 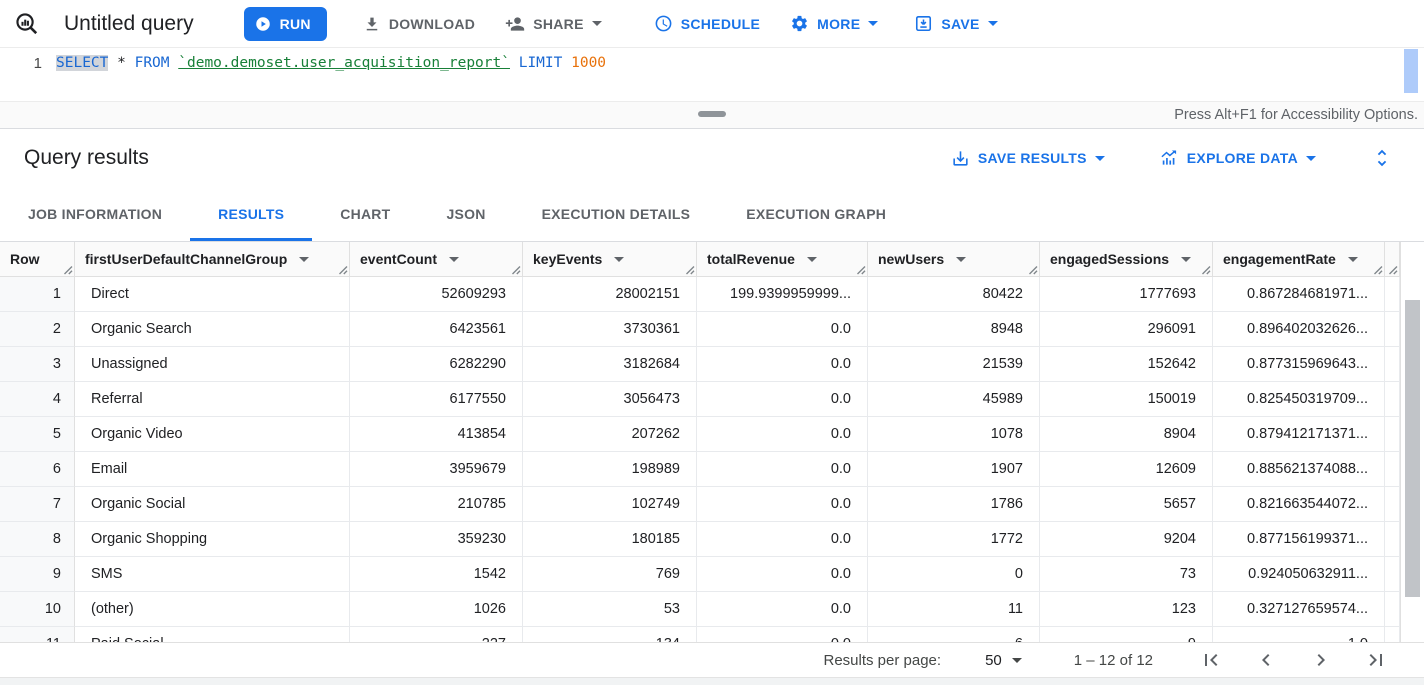 I want to click on column-header-engagementRate: engagementRate, so click(x=1299, y=259).